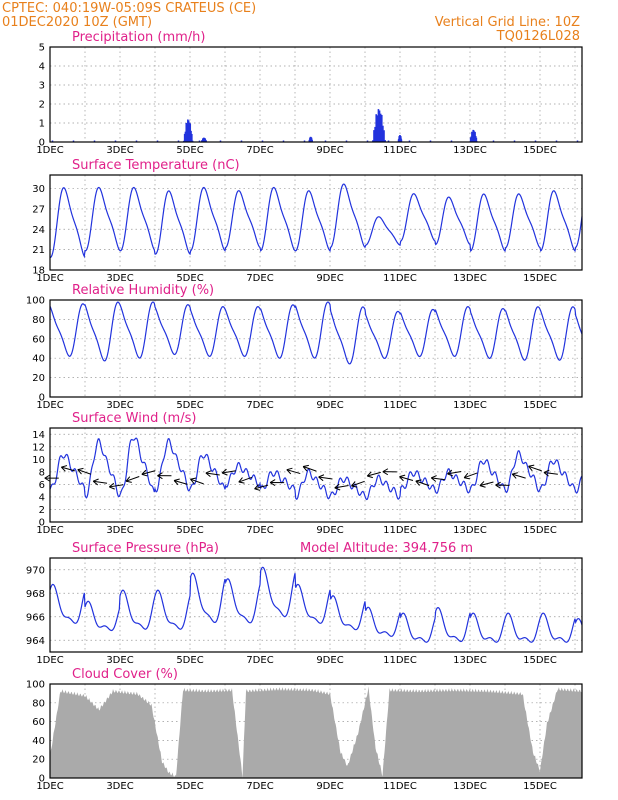 The image size is (618, 800). Describe the element at coordinates (316, 475) in the screenshot. I see `panel-frame` at that location.